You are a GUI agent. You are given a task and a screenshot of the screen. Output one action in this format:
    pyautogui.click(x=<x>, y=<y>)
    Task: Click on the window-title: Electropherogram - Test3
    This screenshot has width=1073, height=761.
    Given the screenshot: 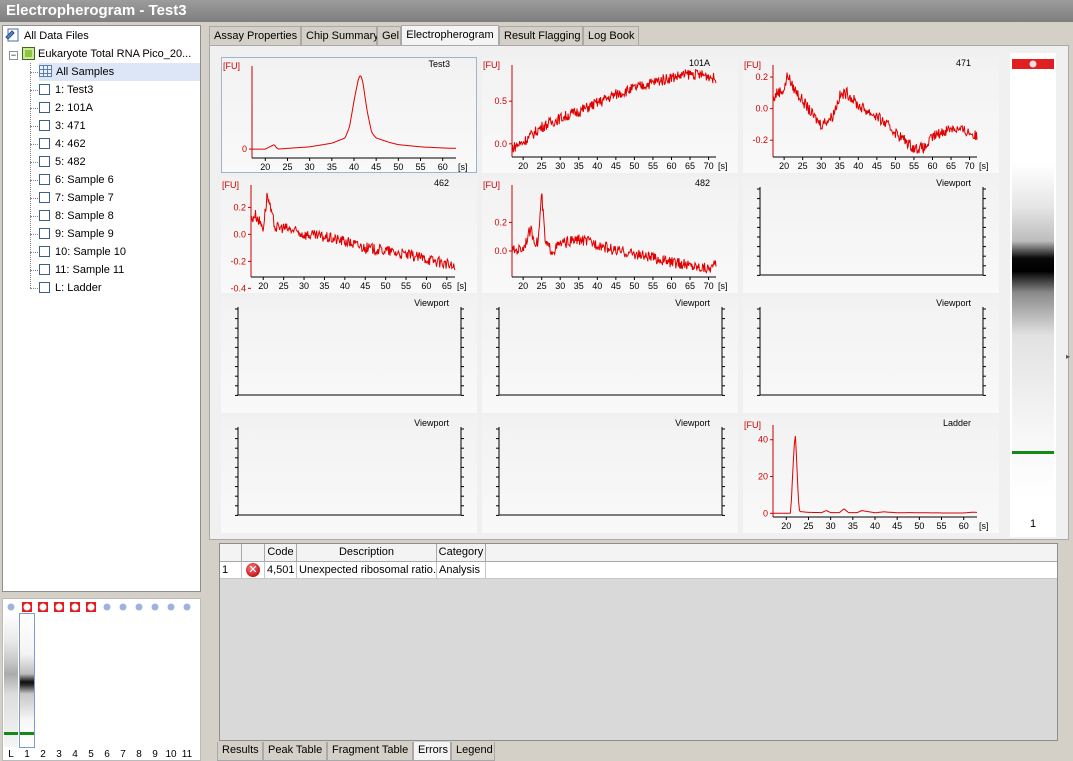 What is the action you would take?
    pyautogui.click(x=536, y=11)
    